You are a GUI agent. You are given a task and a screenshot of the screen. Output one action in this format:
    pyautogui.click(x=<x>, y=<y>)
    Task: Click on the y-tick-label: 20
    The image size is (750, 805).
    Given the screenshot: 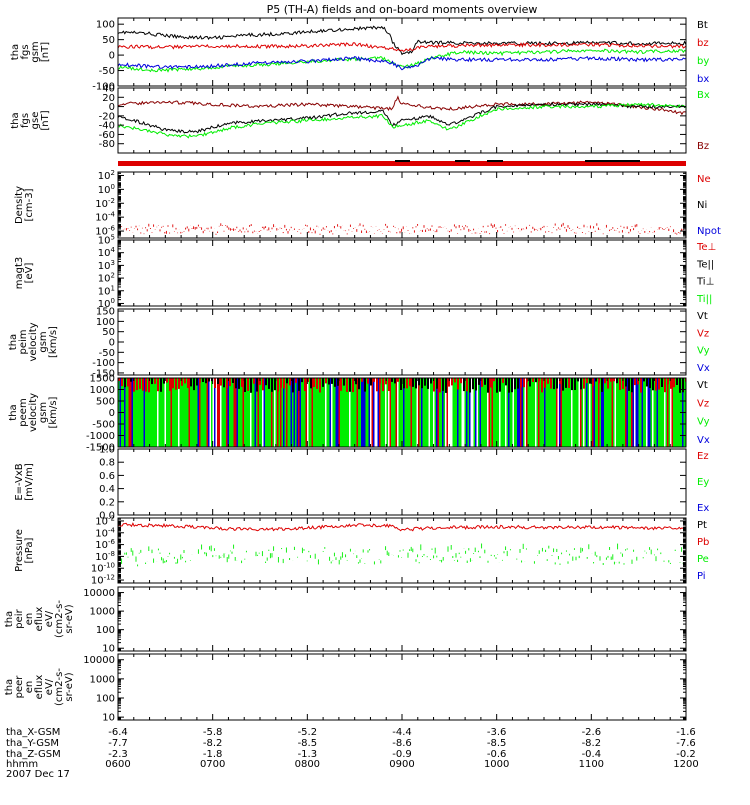 What is the action you would take?
    pyautogui.click(x=108, y=98)
    